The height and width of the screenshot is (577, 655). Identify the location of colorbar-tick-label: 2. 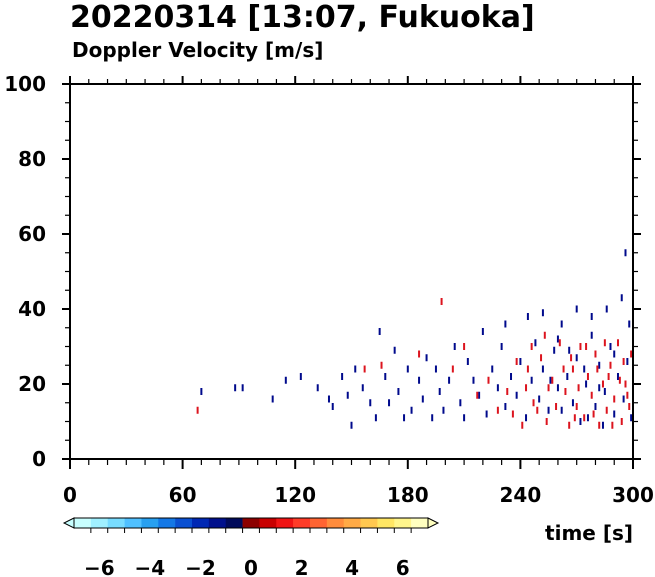
(302, 566).